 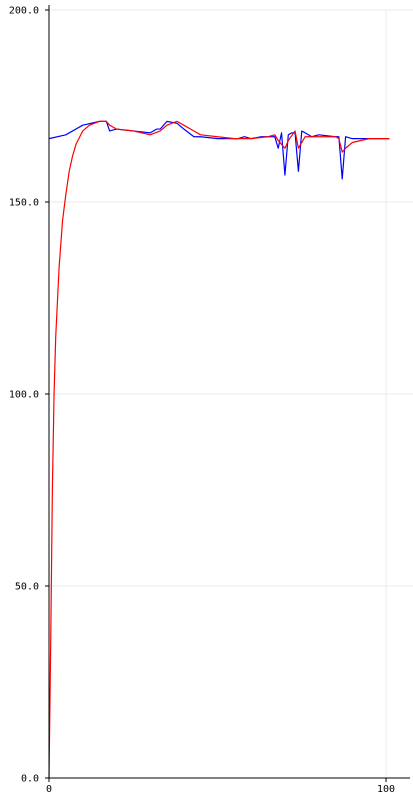 What do you see at coordinates (49, 789) in the screenshot?
I see `x-tick-label: 0` at bounding box center [49, 789].